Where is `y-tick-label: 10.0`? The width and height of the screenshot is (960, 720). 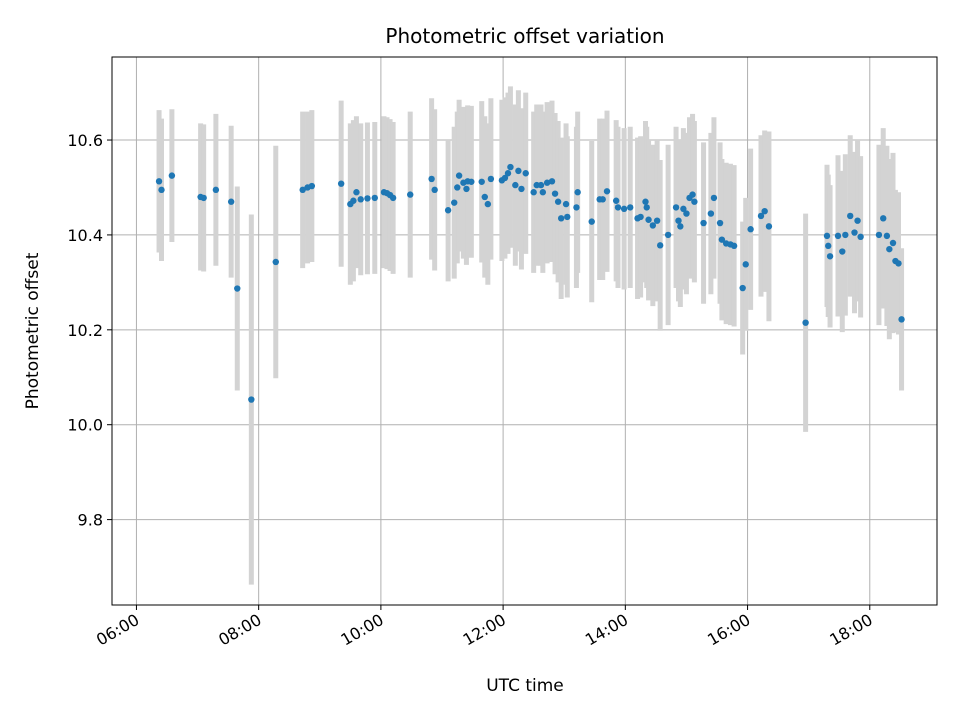
y-tick-label: 10.0 is located at coordinates (85, 425).